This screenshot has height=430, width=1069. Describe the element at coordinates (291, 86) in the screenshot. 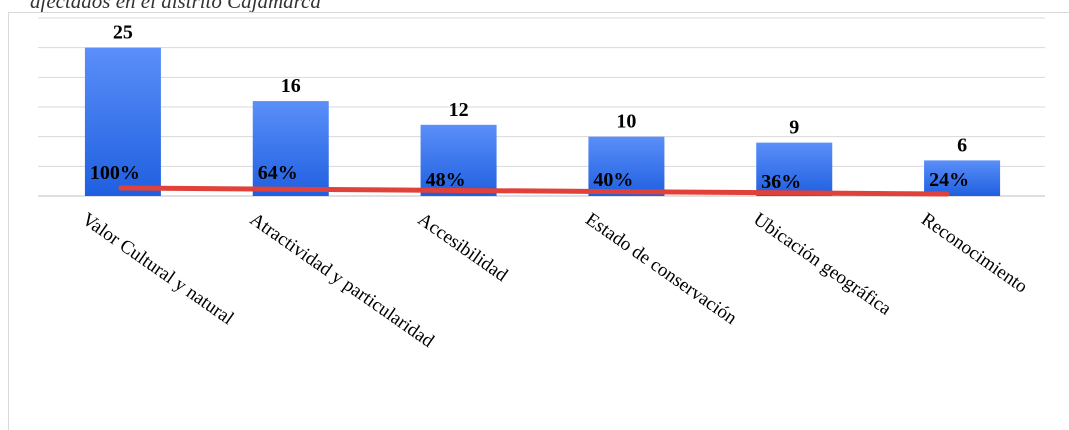

I see `value-label: 16` at that location.